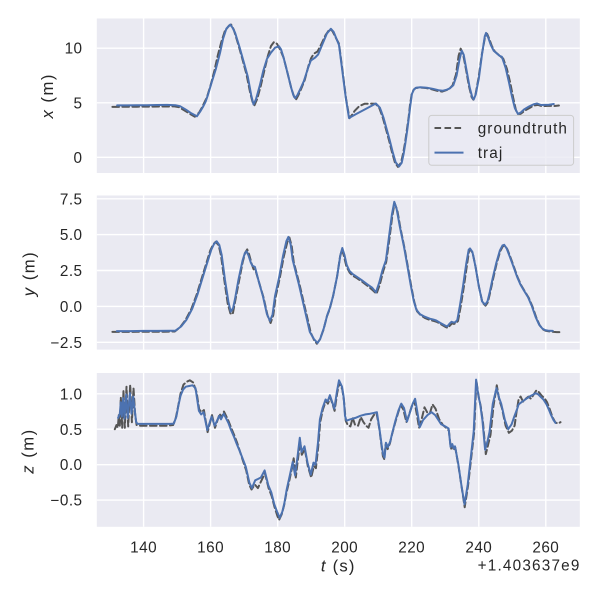 The height and width of the screenshot is (605, 600). I want to click on svg-text: traj, so click(491, 153).